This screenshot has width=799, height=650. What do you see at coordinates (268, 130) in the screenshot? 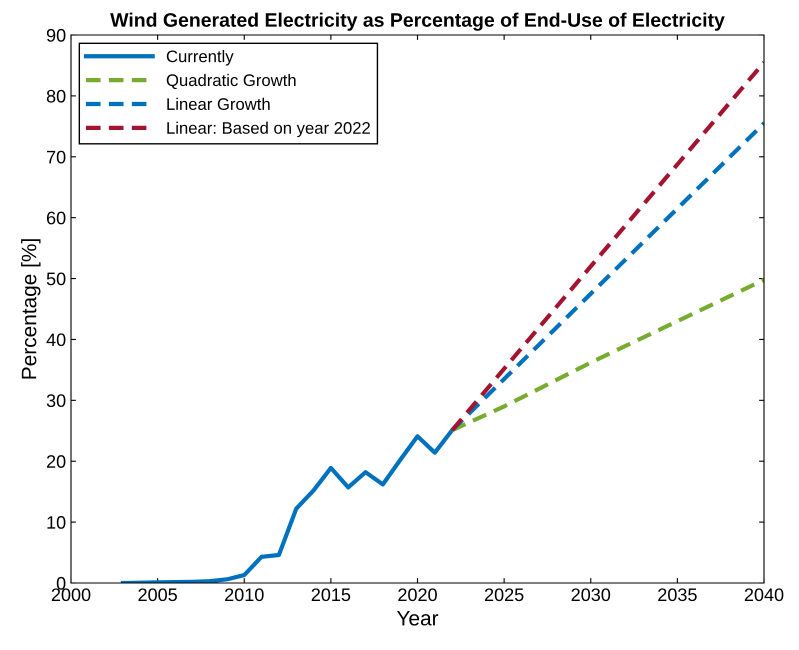
I see `legend-label: Linear: Based on year 2022` at bounding box center [268, 130].